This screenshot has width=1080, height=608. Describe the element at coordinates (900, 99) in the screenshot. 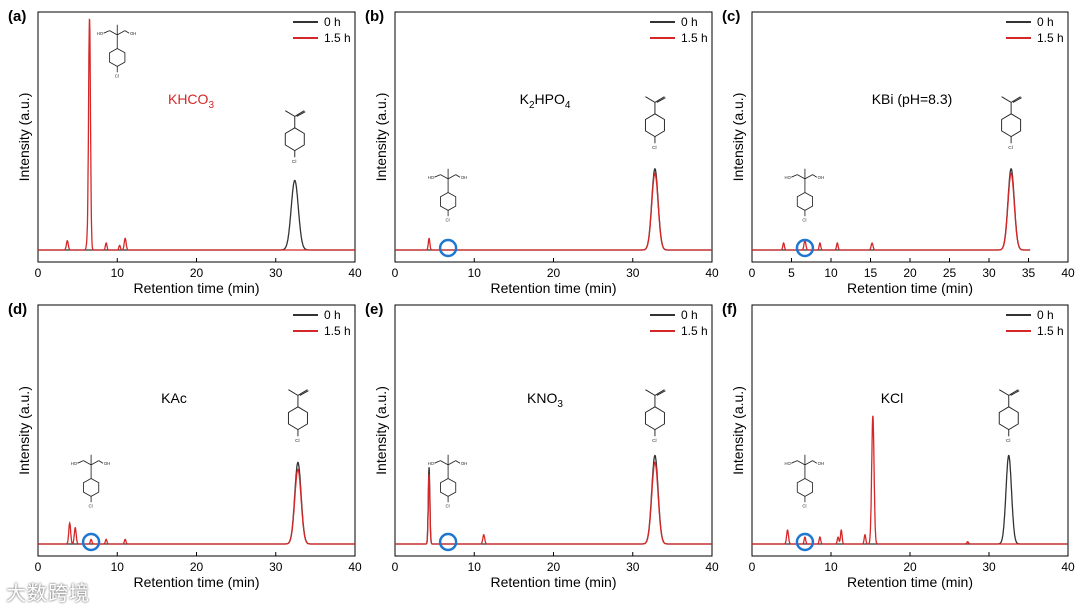

I see `label-part: KBi (pH=` at that location.